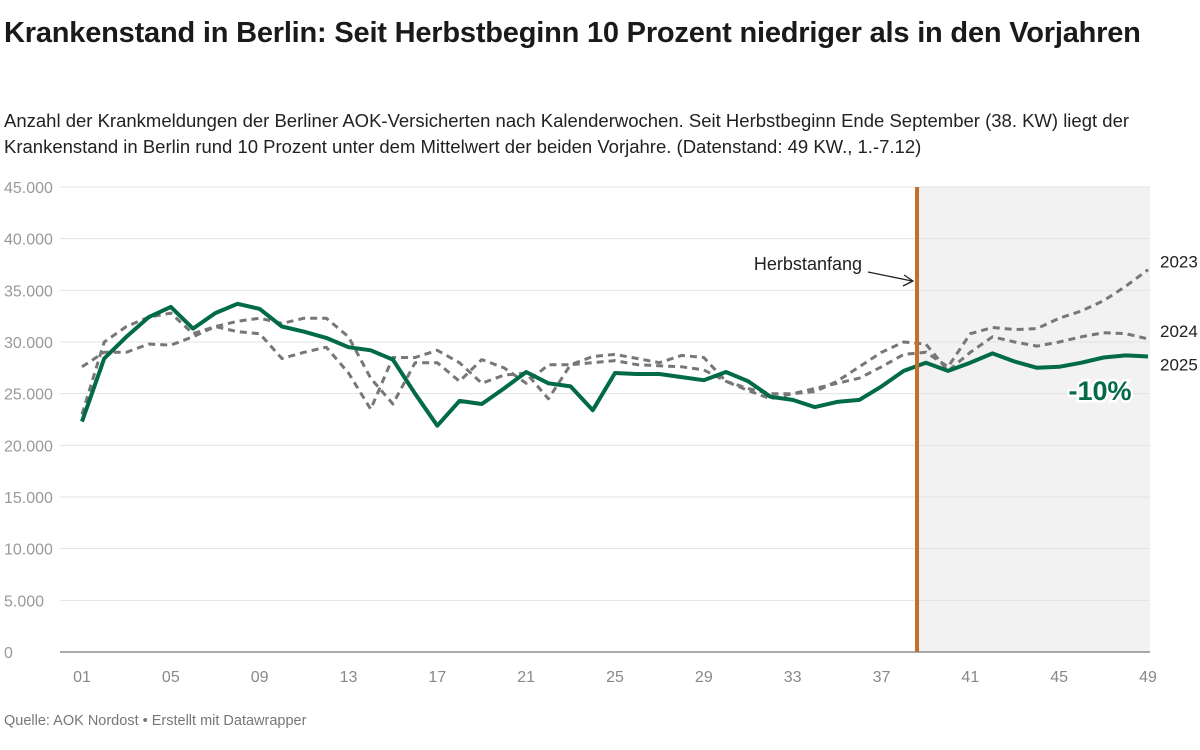 The width and height of the screenshot is (1200, 750). What do you see at coordinates (28, 498) in the screenshot?
I see `y-tick-label: 15.000` at bounding box center [28, 498].